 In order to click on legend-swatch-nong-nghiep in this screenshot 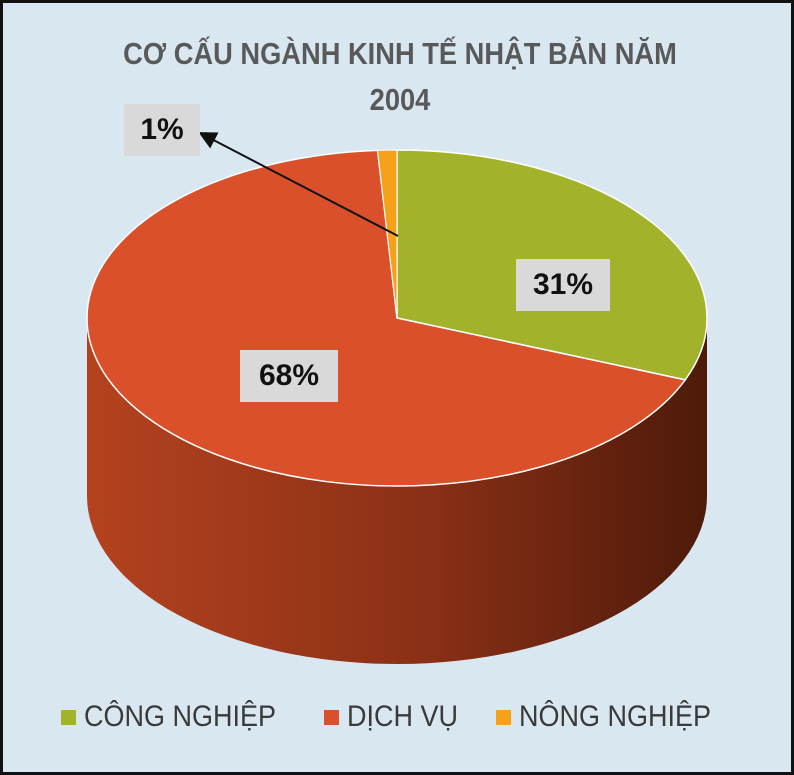, I will do `click(504, 717)`.